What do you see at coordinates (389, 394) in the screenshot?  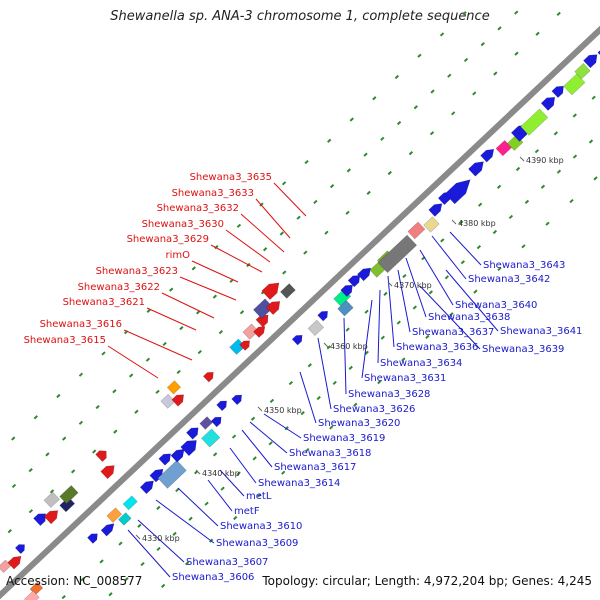 I see `gene-label-right: Shewana3_3628` at bounding box center [389, 394].